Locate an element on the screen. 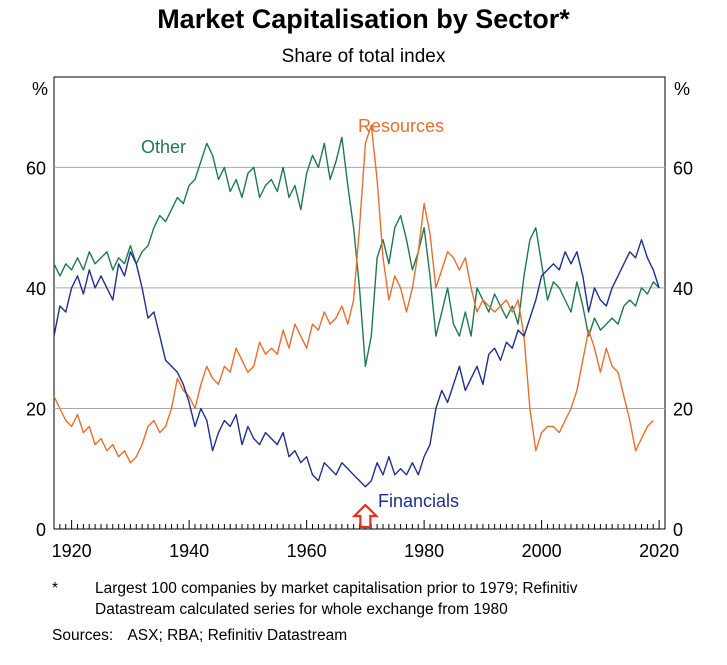 The height and width of the screenshot is (665, 727). footnote-marker: * is located at coordinates (55, 588).